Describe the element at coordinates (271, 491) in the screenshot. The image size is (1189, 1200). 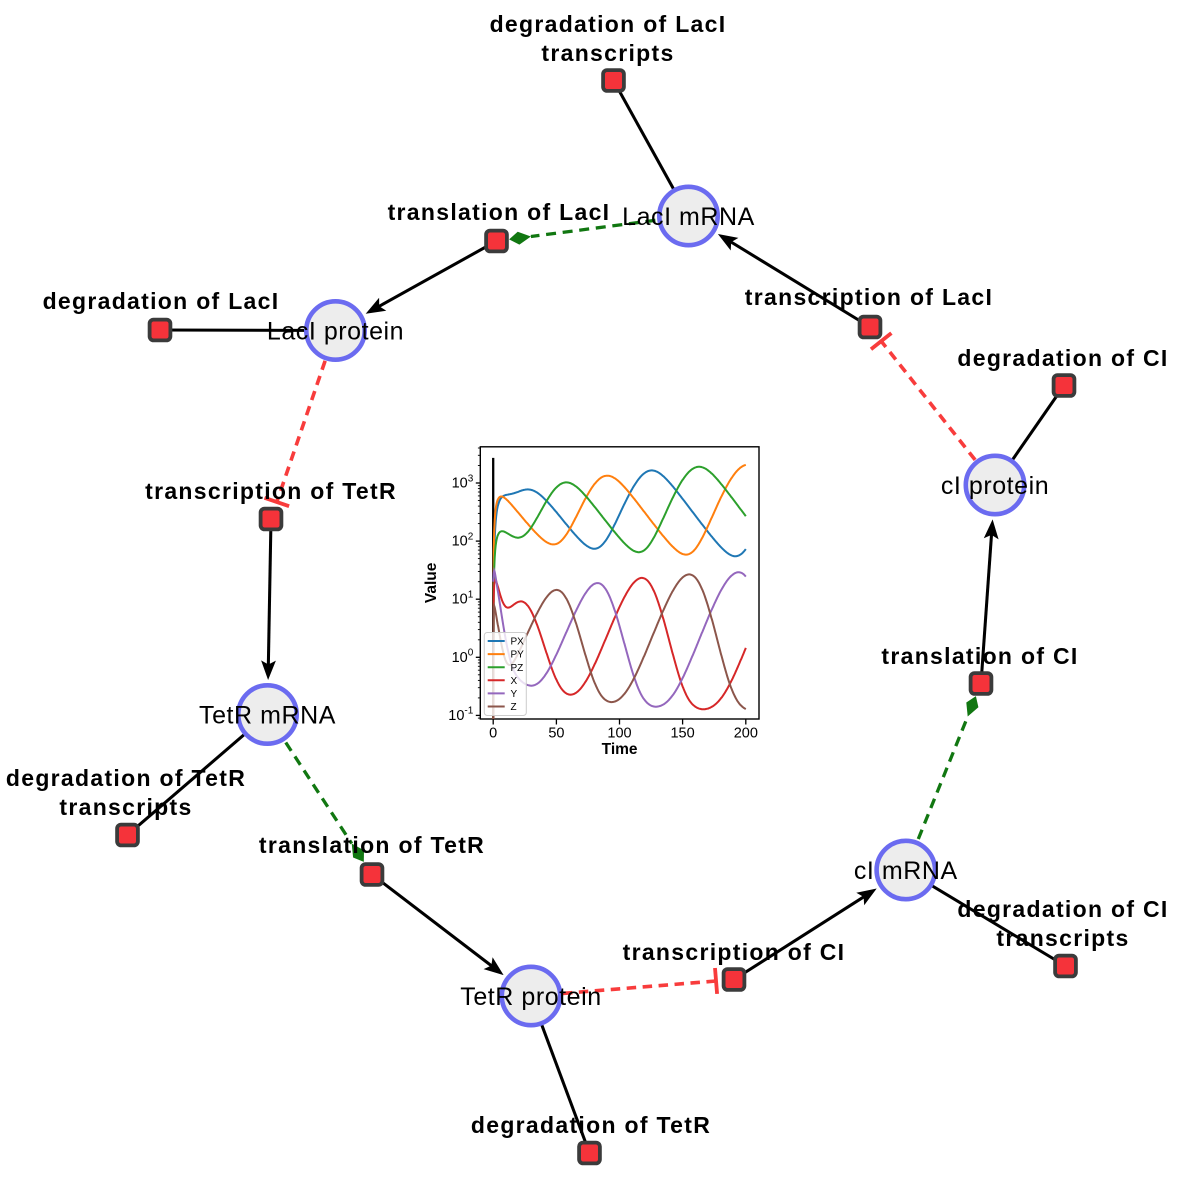
I see `svg-text: transcription of TetR` at that location.